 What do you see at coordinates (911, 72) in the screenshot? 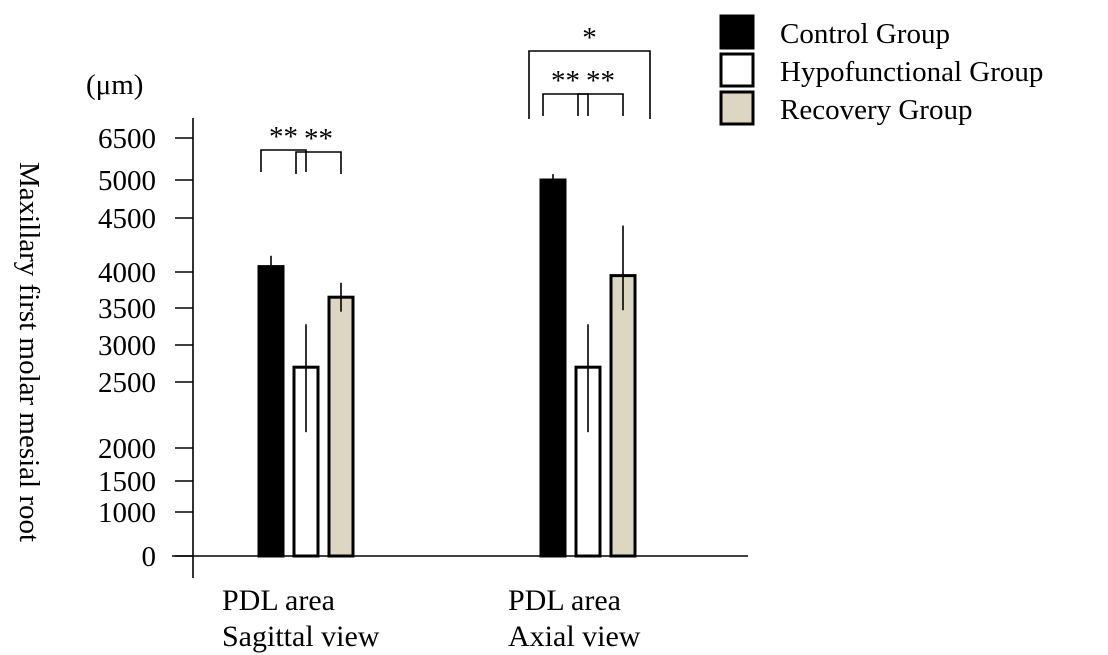
I see `legend-label: Hypofunctional Group` at bounding box center [911, 72].